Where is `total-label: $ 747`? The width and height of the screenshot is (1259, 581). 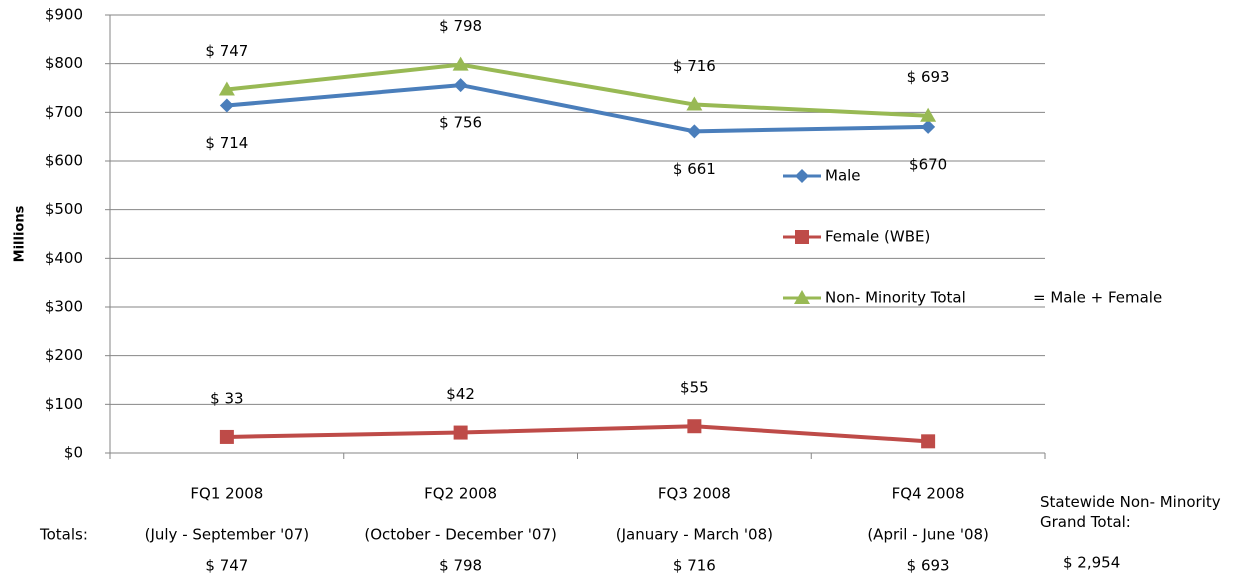
total-label: $ 747 is located at coordinates (226, 566).